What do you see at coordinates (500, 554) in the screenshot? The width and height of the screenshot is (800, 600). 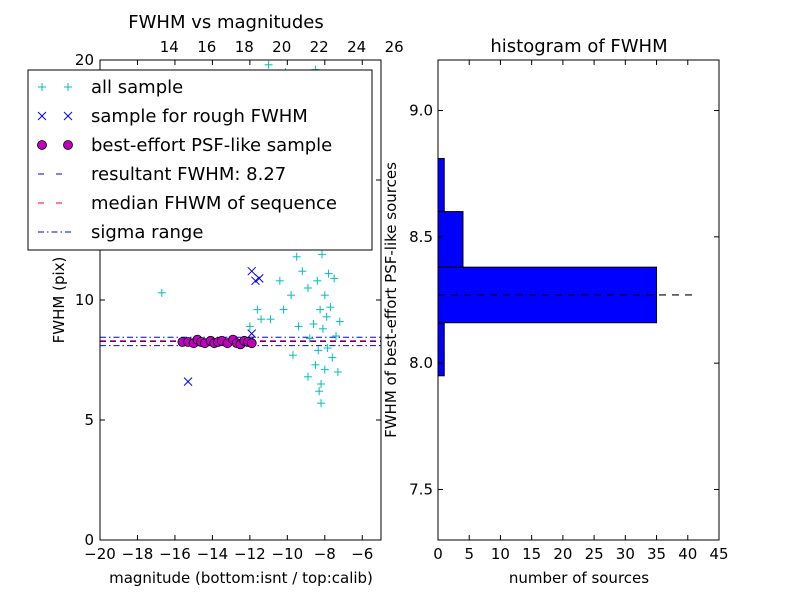 I see `right-x-tick-label: 10` at bounding box center [500, 554].